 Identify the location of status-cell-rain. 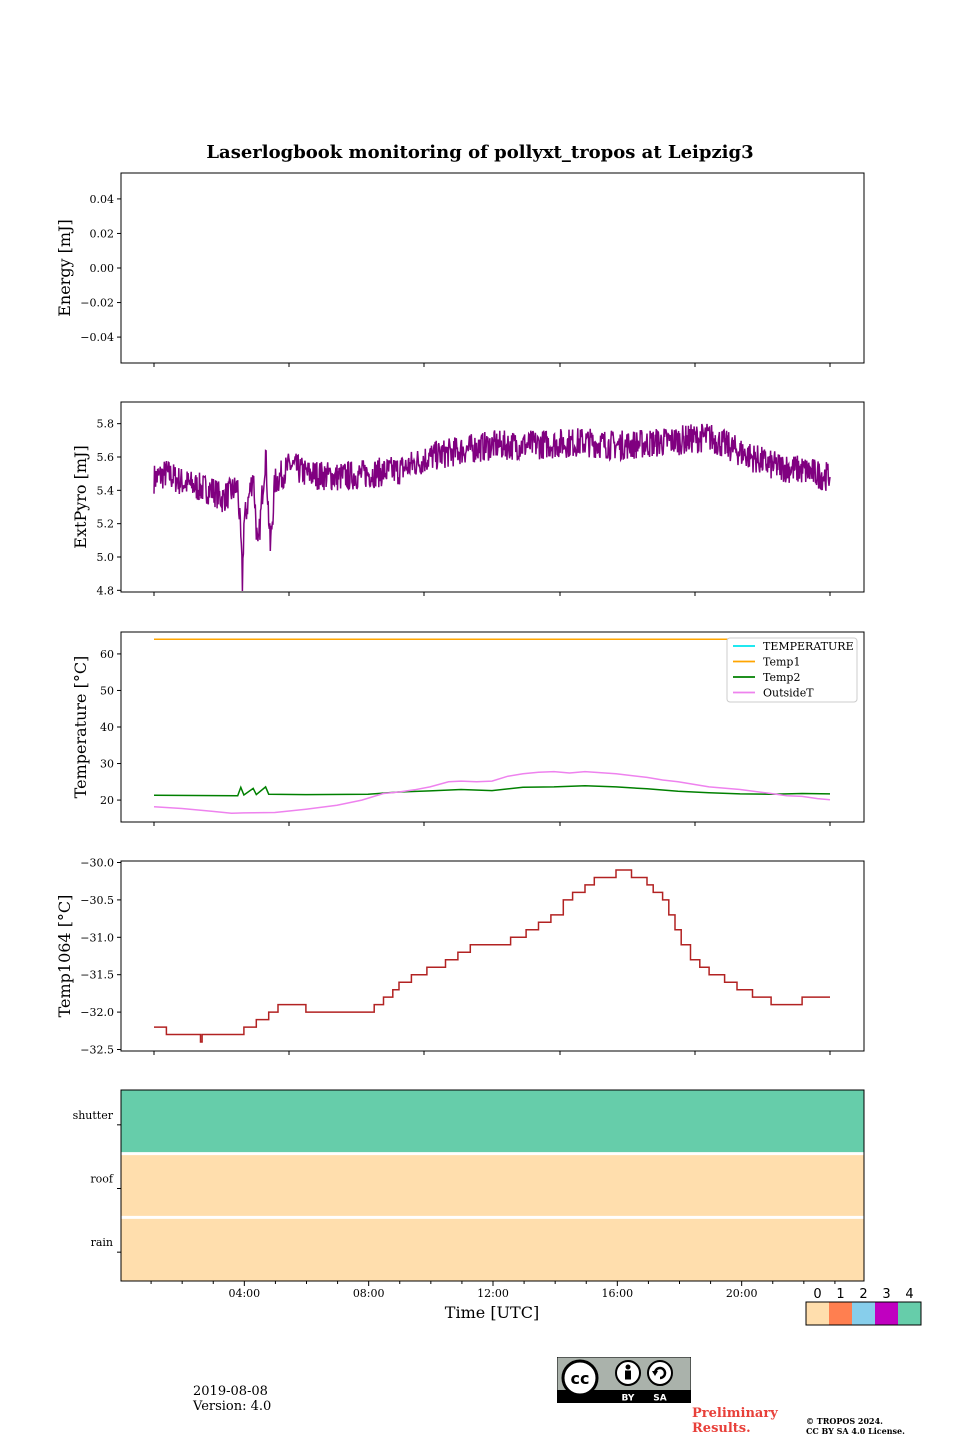
(492, 1249).